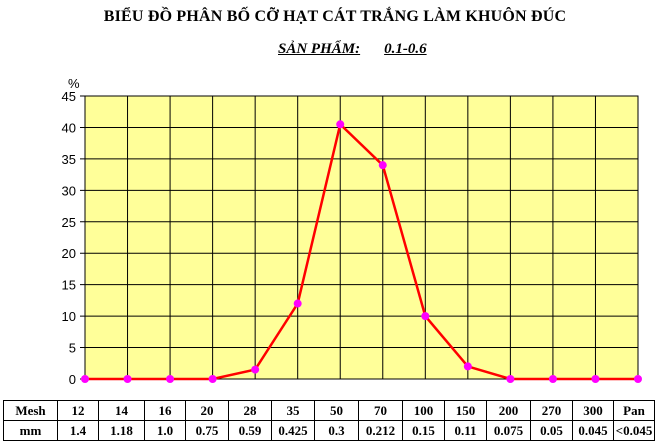 The height and width of the screenshot is (447, 670). What do you see at coordinates (69, 253) in the screenshot?
I see `y-tick-label: 20` at bounding box center [69, 253].